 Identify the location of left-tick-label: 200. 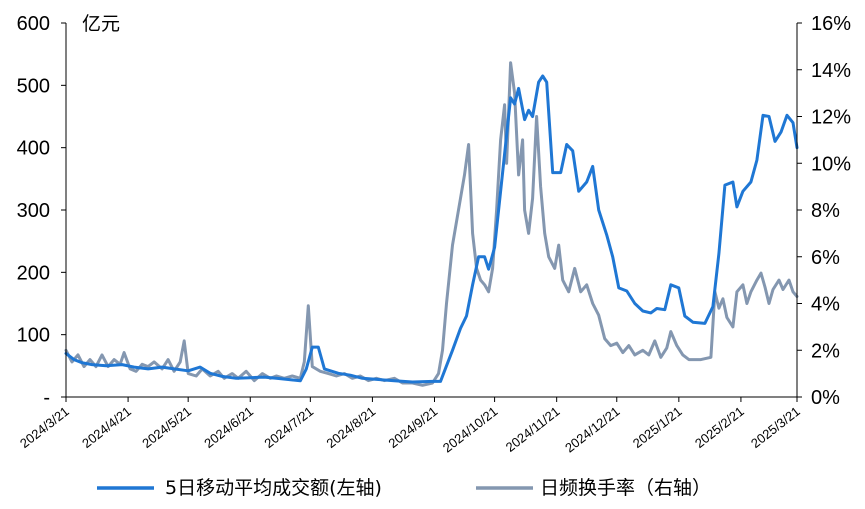
(33, 273).